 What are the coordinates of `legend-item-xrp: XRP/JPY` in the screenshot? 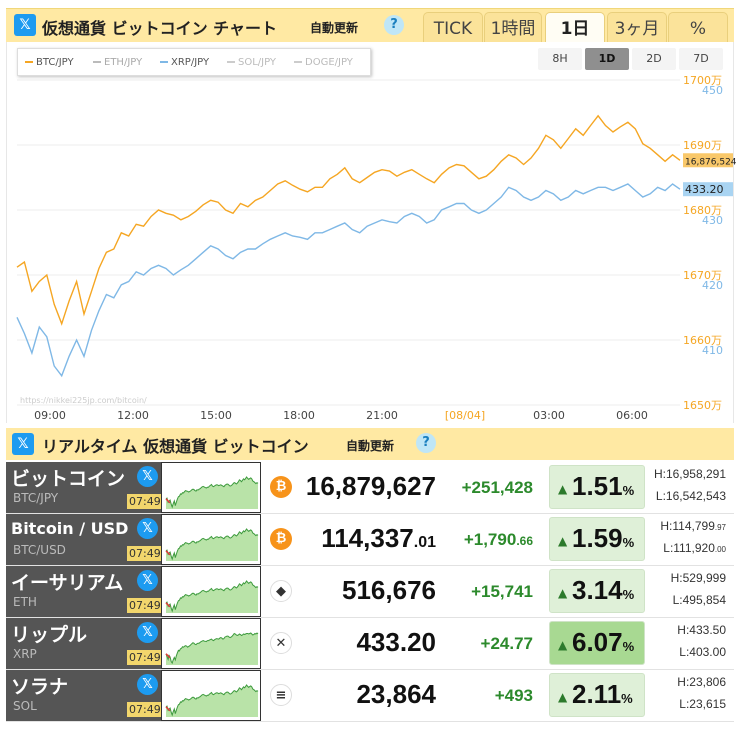 It's located at (184, 62).